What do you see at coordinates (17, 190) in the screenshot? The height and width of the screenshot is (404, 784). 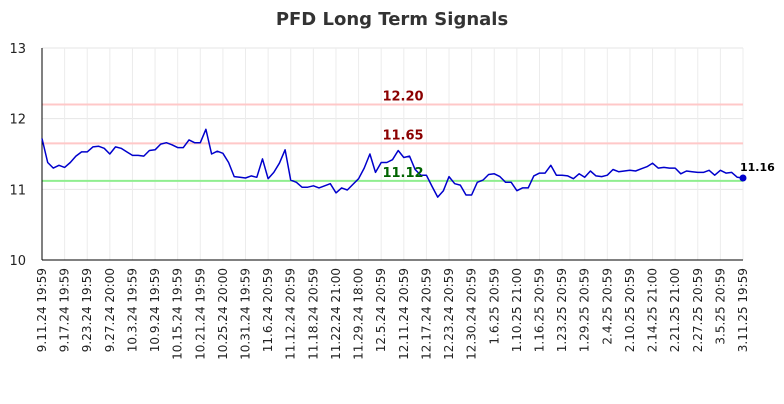 I see `y-tick-label: 11` at bounding box center [17, 190].